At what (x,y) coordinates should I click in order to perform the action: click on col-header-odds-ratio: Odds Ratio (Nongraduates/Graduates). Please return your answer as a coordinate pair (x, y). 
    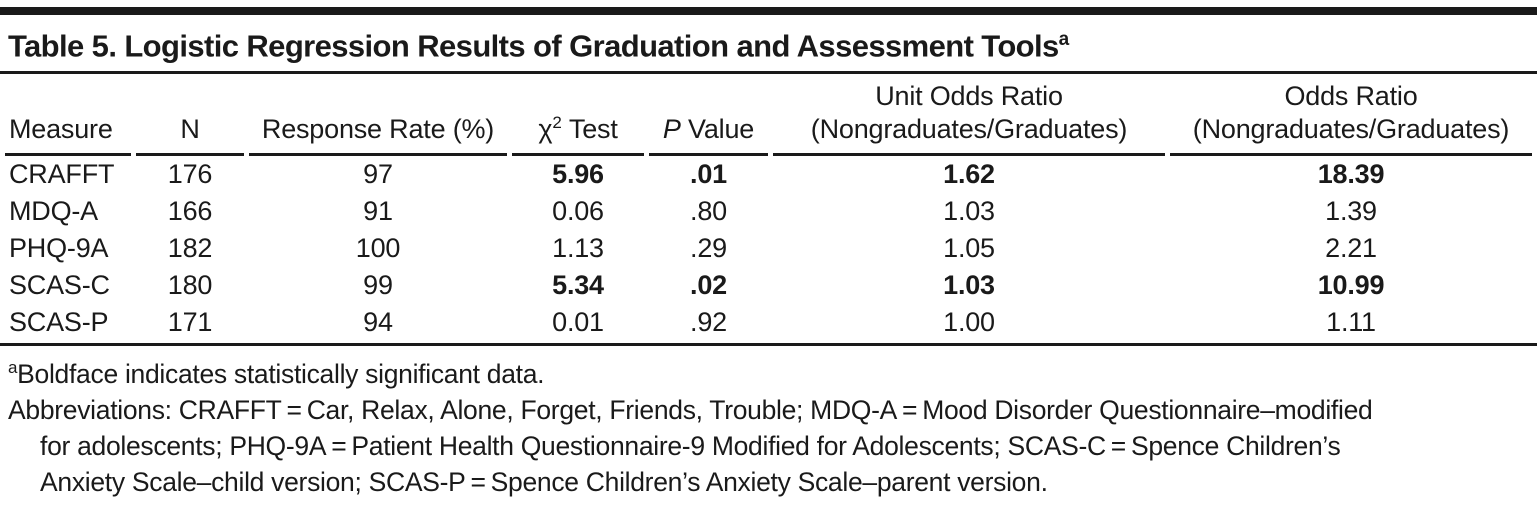
    Looking at the image, I should click on (1351, 115).